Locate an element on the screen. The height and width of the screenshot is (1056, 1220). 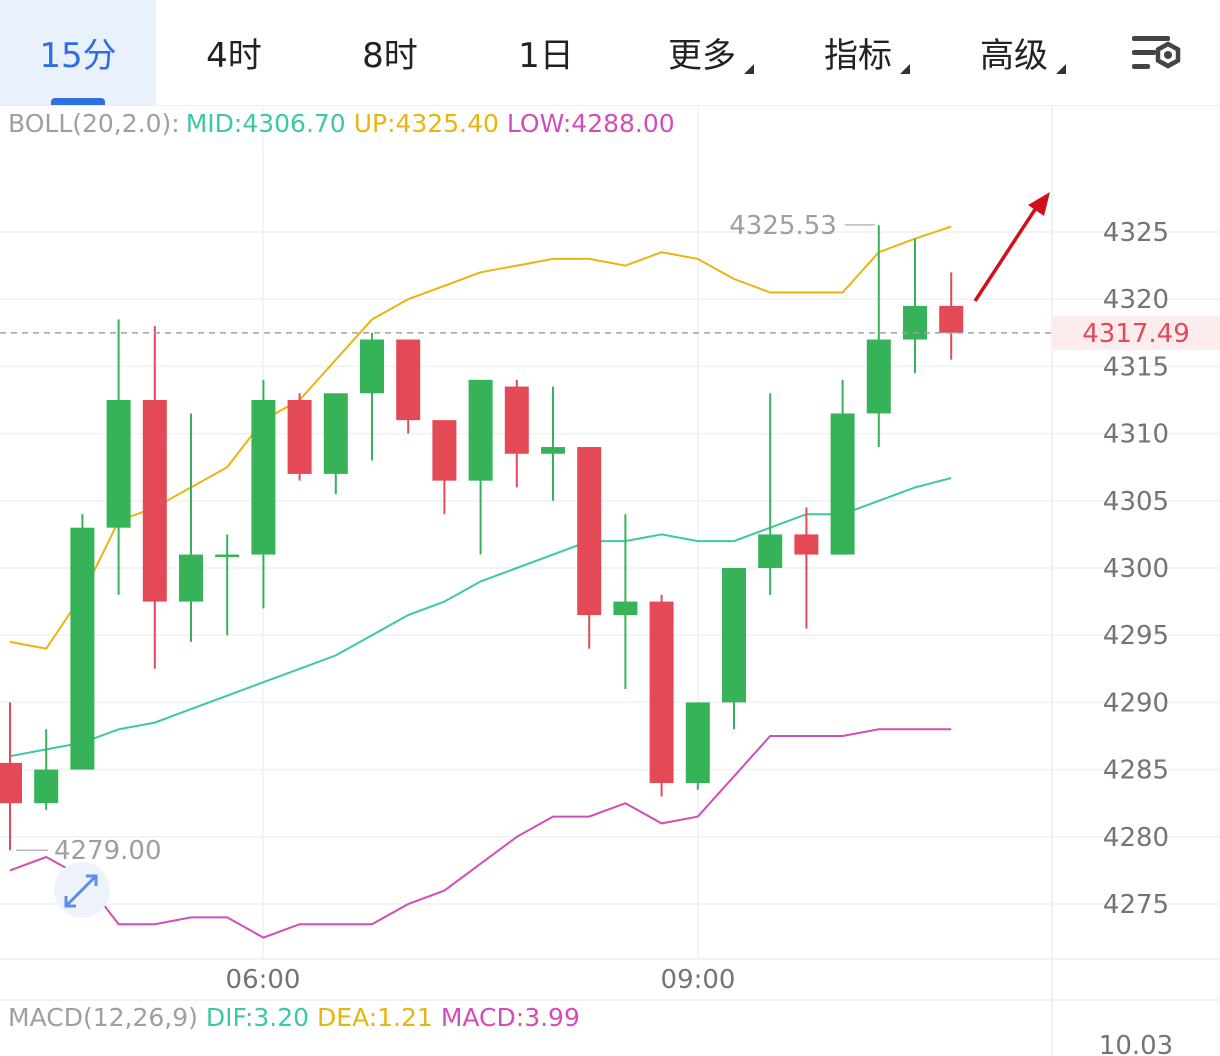
tab-15min: 15分 is located at coordinates (78, 52).